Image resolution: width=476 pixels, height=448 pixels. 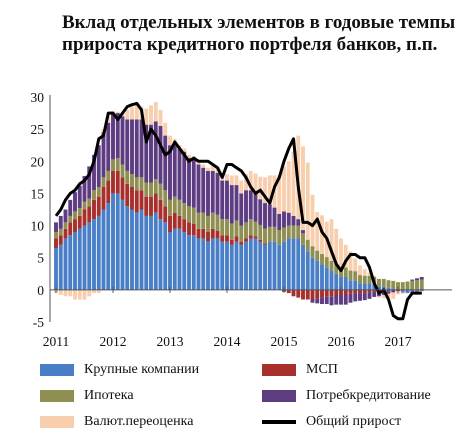 What do you see at coordinates (139, 421) in the screenshot?
I see `legend-label-valyut: Валют.переоценка` at bounding box center [139, 421].